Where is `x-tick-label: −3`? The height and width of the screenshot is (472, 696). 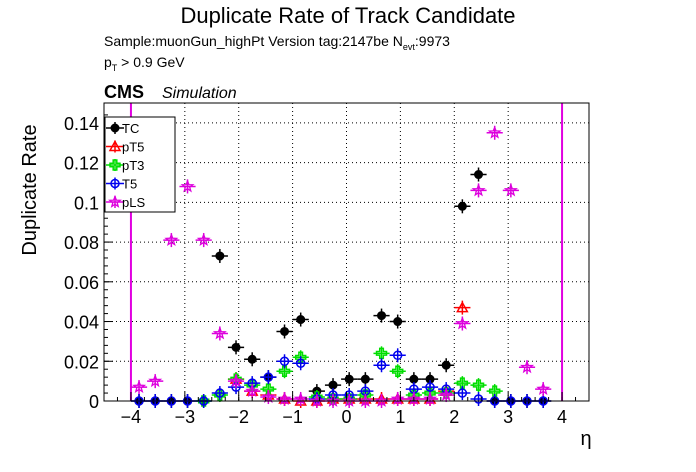 x-tick-label: −3 is located at coordinates (185, 417).